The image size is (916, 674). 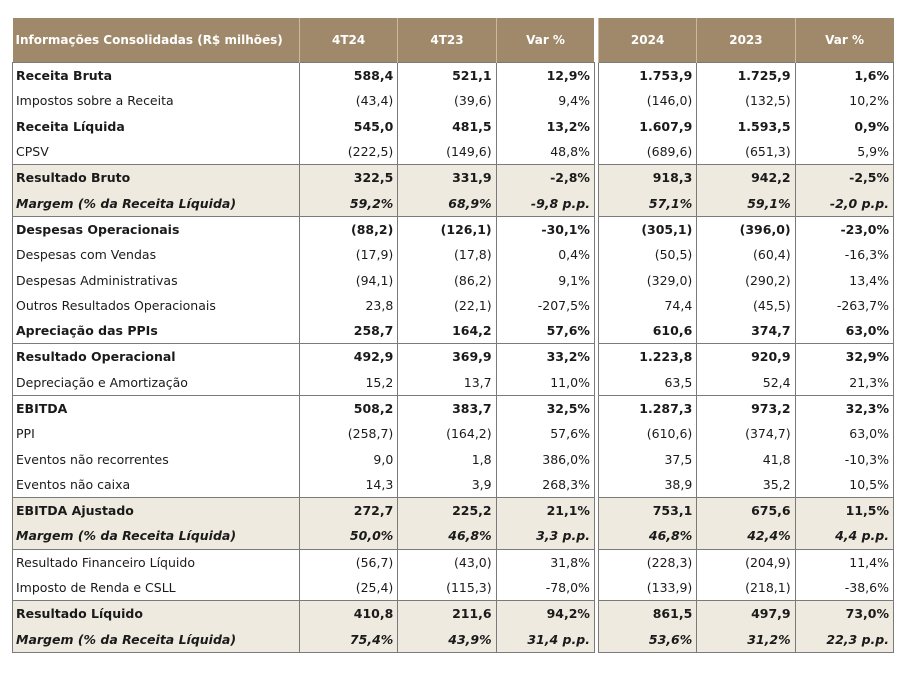 What do you see at coordinates (545, 280) in the screenshot?
I see `row-value: 9,1%` at bounding box center [545, 280].